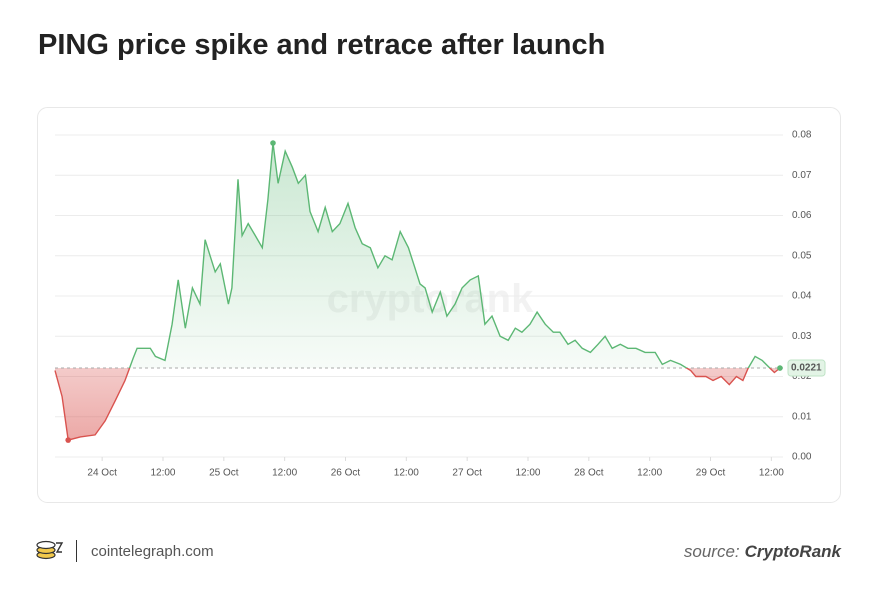 Image resolution: width=878 pixels, height=600 pixels. I want to click on baseline-label: 0.0221, so click(806, 368).